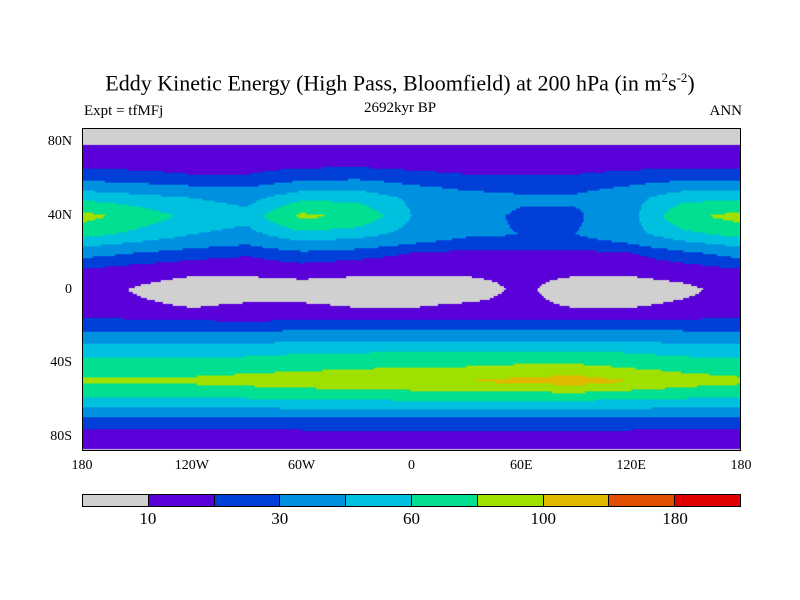 This screenshot has height=600, width=800. Describe the element at coordinates (521, 465) in the screenshot. I see `lon-tick-label: 60E` at that location.